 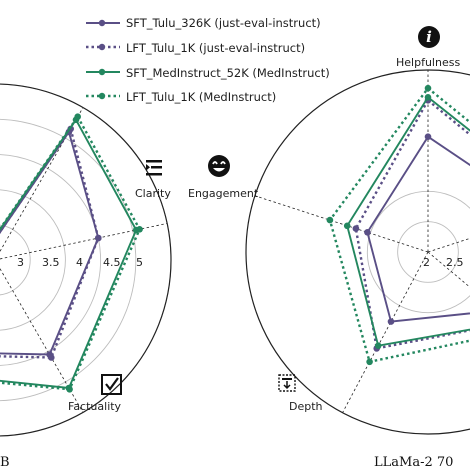 I want to click on legend-label: SFT_MedInstruct_52K (MedInstruct), so click(x=228, y=73).